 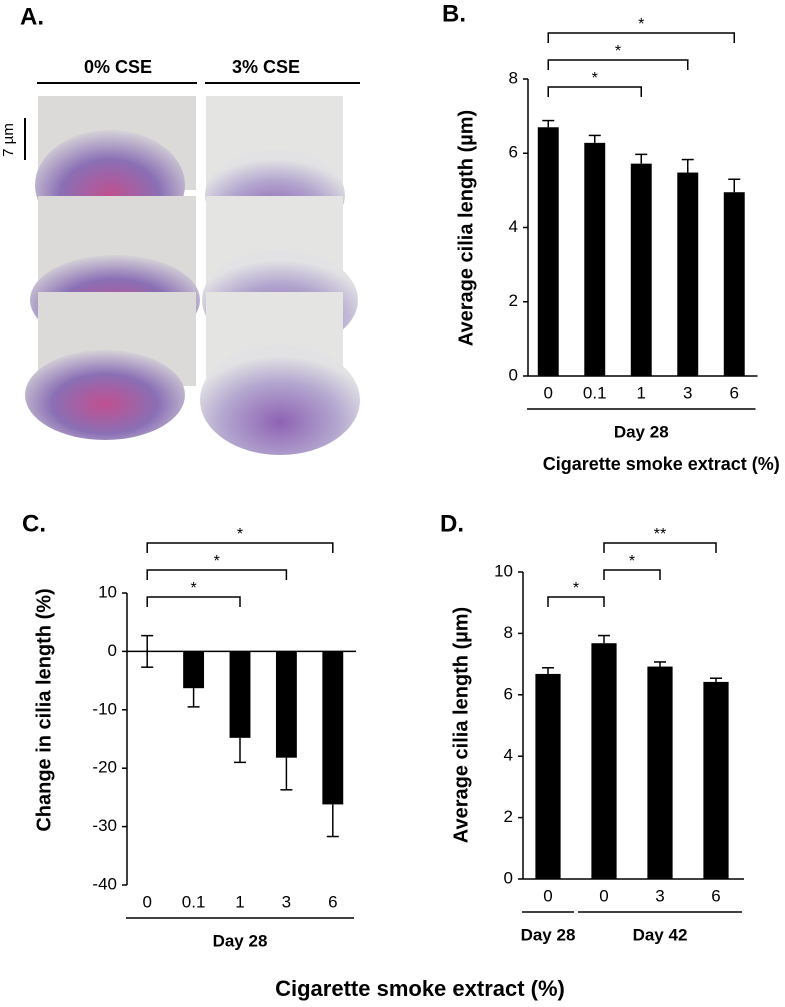 What do you see at coordinates (104, 825) in the screenshot?
I see `y-tick-label: -30` at bounding box center [104, 825].